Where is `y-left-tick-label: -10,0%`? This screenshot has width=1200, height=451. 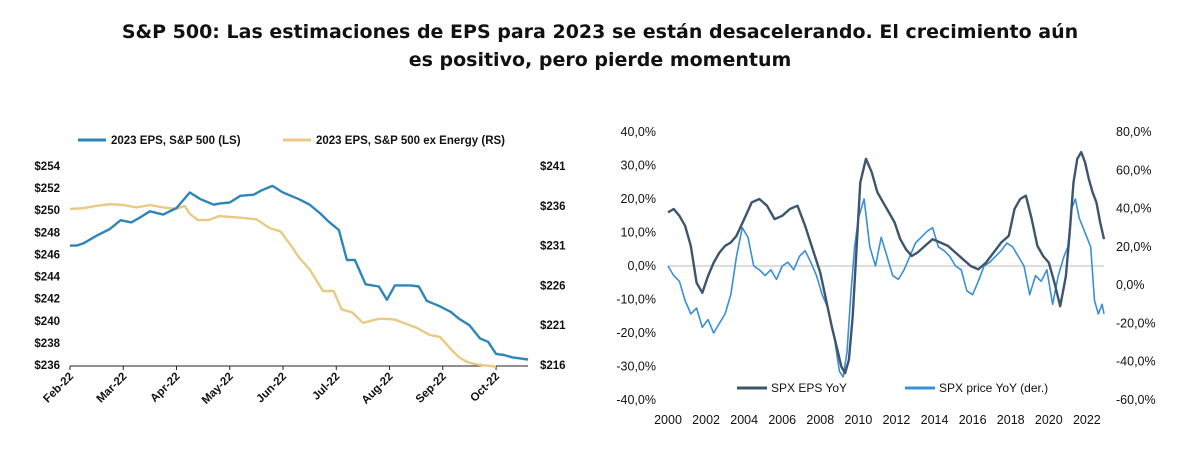 y-left-tick-label: -10,0% is located at coordinates (636, 300).